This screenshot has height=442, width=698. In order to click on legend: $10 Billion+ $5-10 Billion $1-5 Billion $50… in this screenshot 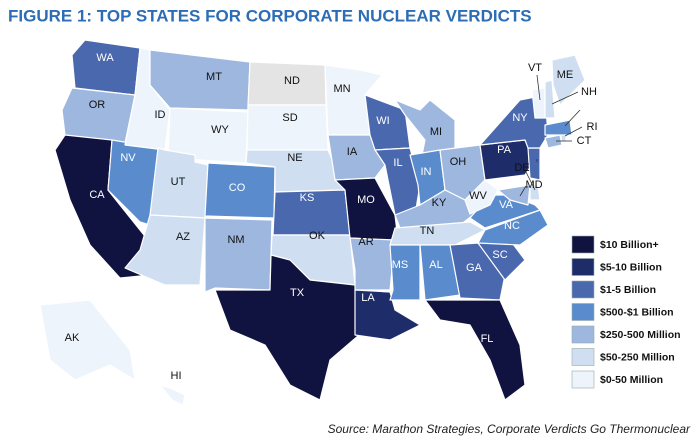, I will do `click(626, 312)`.